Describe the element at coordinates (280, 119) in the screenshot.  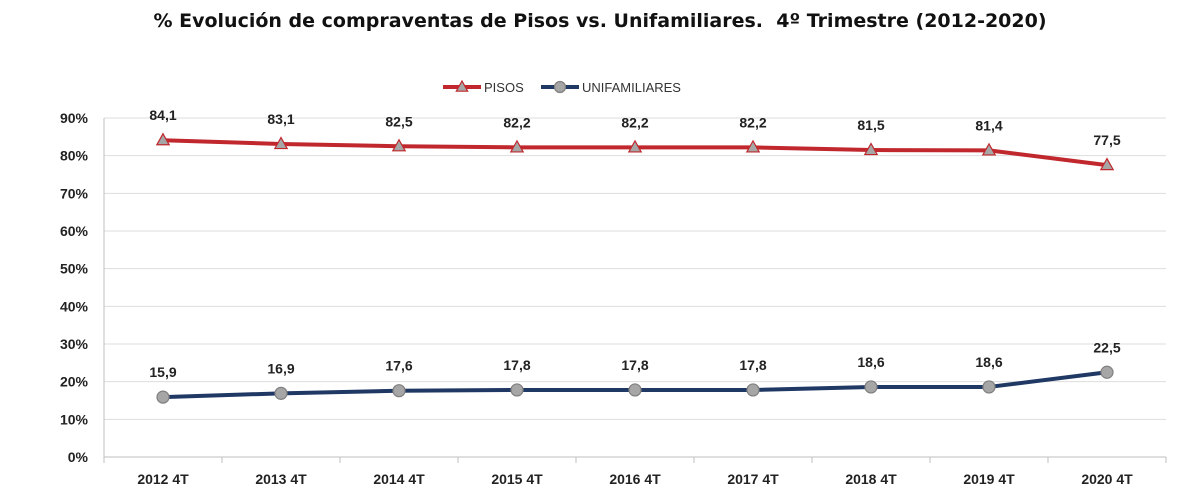
I see `data-label: 83,1` at that location.